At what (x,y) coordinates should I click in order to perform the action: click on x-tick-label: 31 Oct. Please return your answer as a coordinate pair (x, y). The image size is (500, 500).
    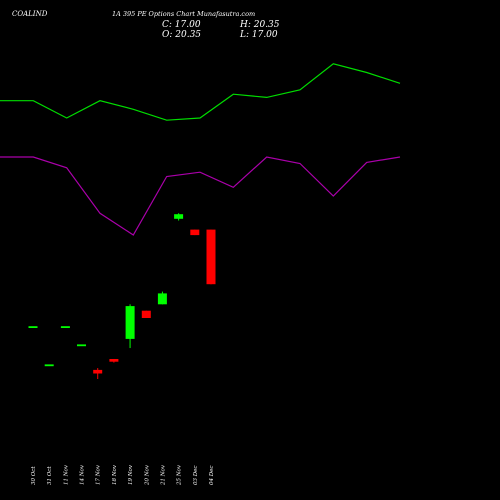
    Looking at the image, I should click on (50, 475).